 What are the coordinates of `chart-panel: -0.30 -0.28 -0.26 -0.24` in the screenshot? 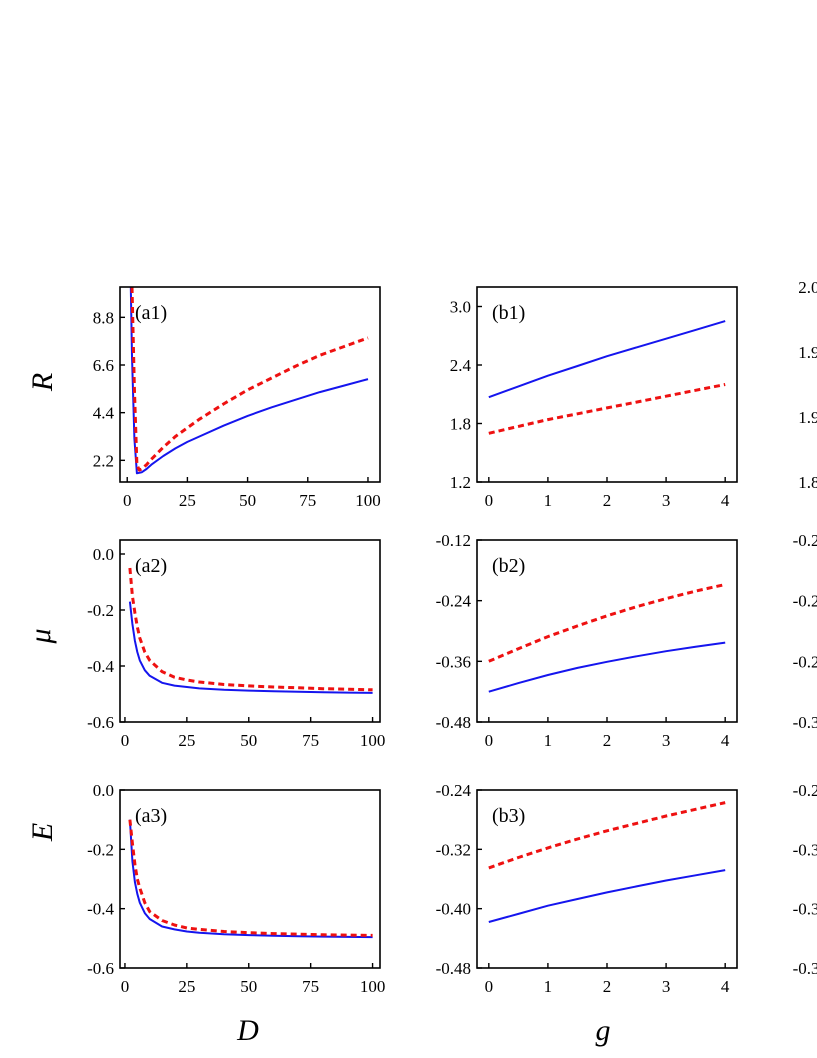 It's located at (805, 631).